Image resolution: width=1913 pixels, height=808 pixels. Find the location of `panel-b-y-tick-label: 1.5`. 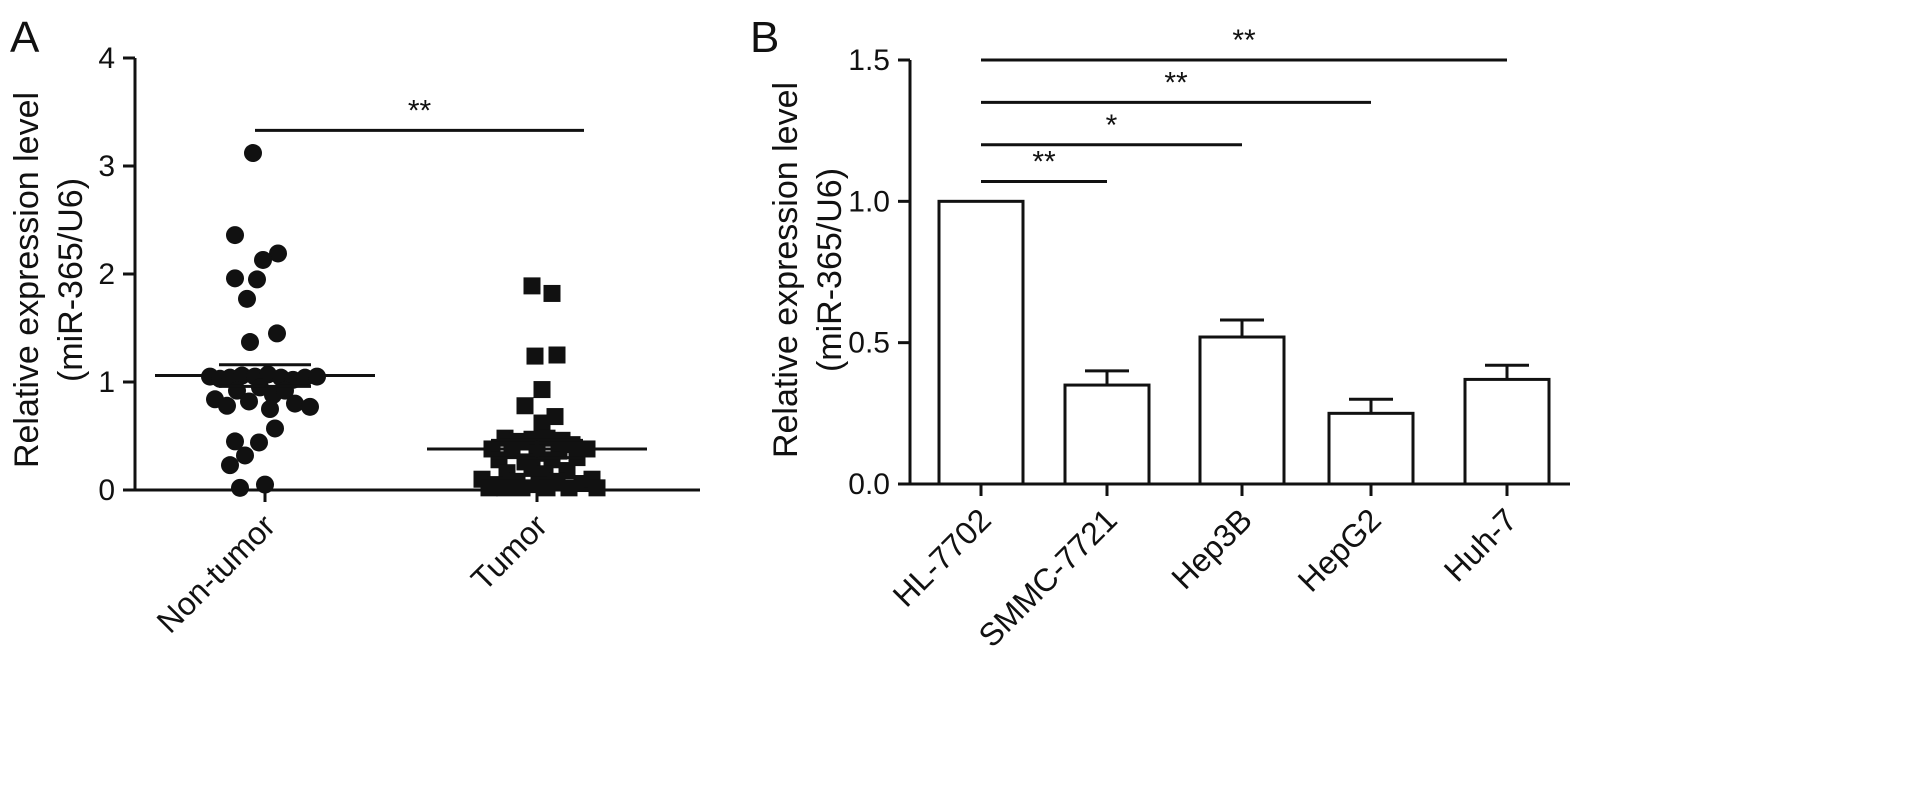

panel-b-y-tick-label: 1.5 is located at coordinates (869, 60).